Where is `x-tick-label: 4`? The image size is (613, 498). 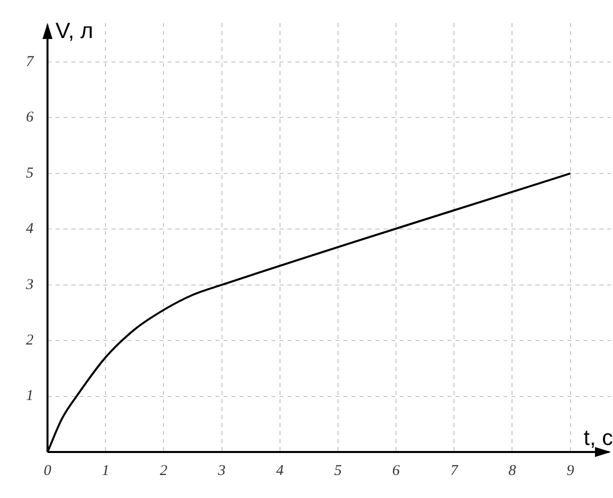
x-tick-label: 4 is located at coordinates (280, 470).